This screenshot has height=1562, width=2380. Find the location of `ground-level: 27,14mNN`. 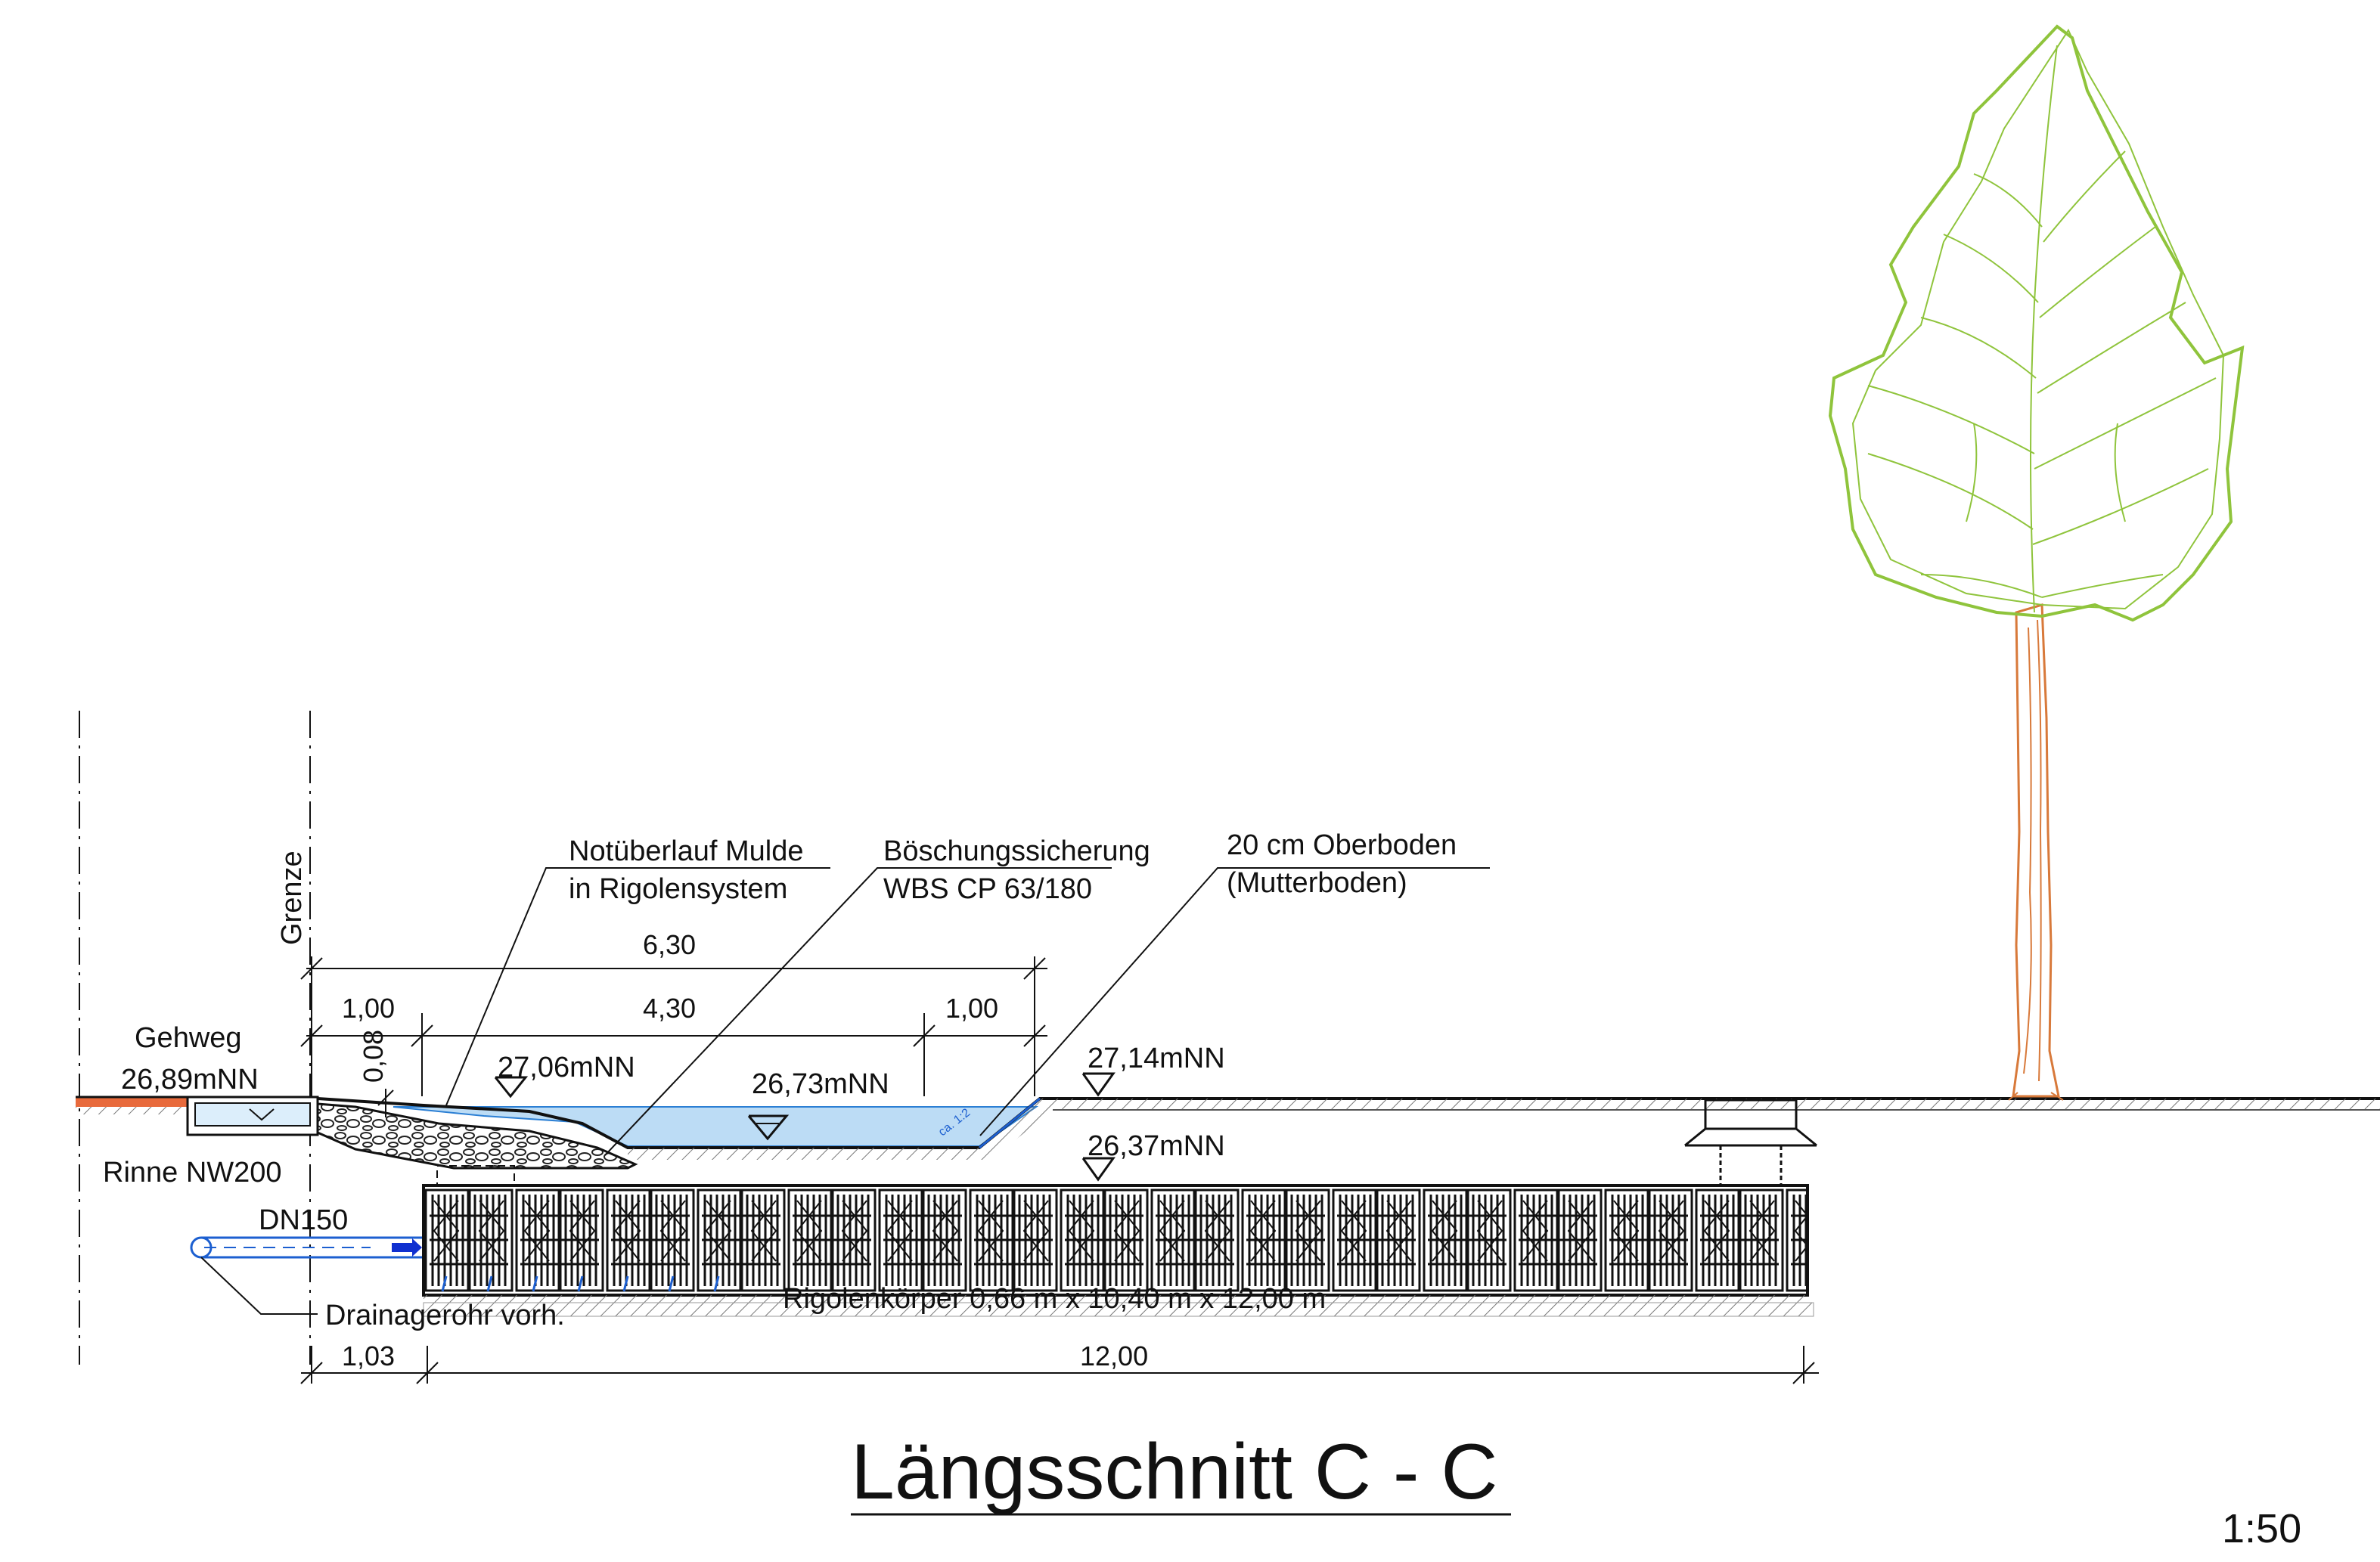

ground-level: 27,14mNN is located at coordinates (1156, 1058).